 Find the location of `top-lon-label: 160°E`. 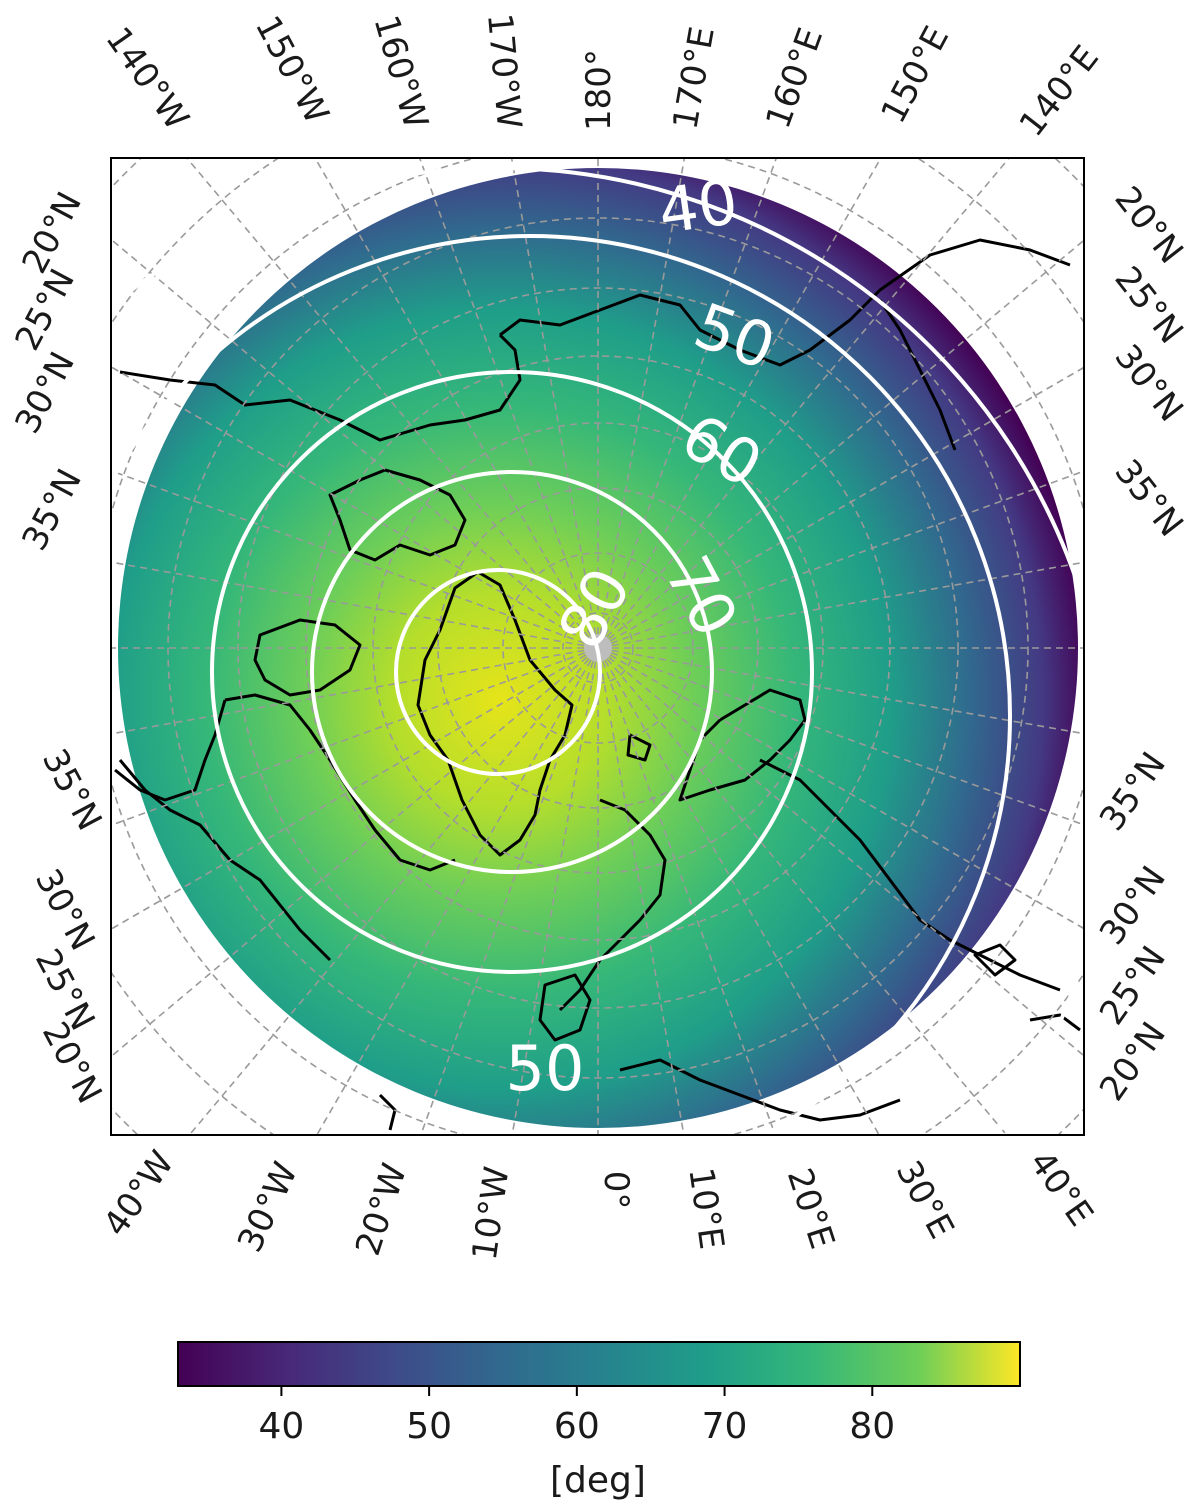

top-lon-label: 160°E is located at coordinates (794, 78).